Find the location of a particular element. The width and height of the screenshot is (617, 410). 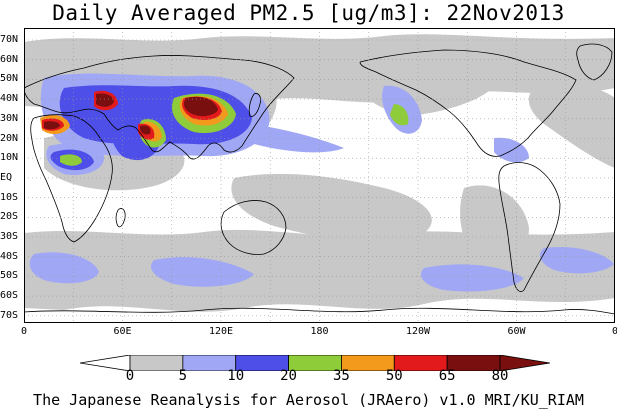

coast-europe-asia is located at coordinates (159, 107).